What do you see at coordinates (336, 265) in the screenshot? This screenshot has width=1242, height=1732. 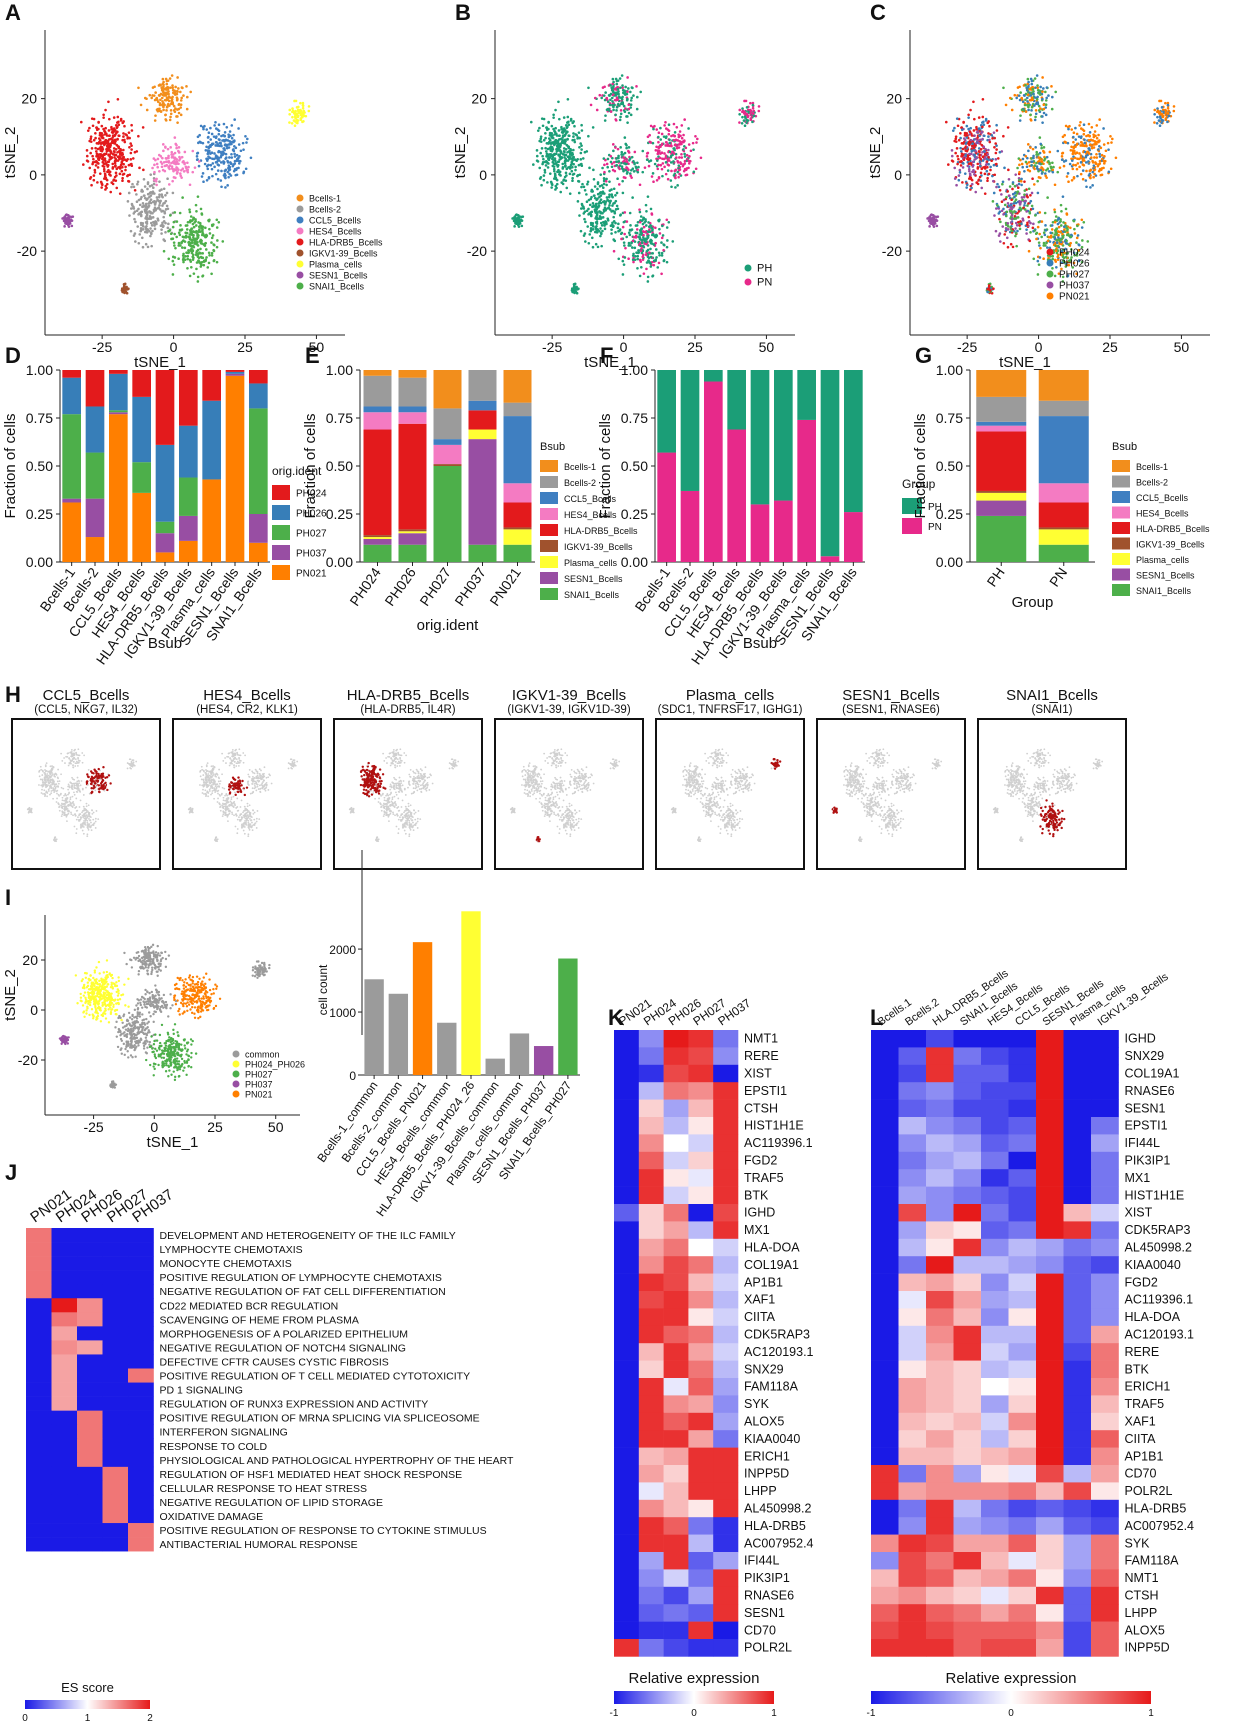 I see `legend-label: Plasma_cells` at bounding box center [336, 265].